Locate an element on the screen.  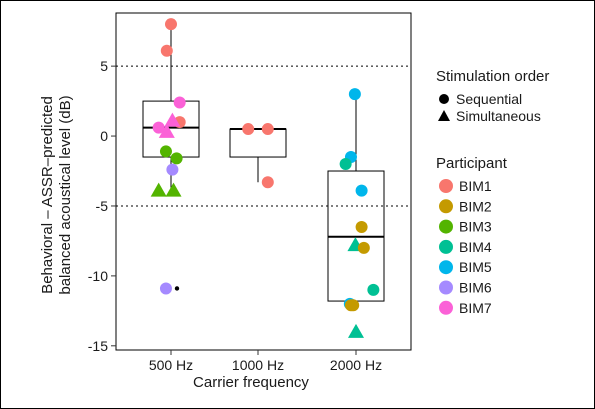
legend-participant-label: BIM1 is located at coordinates (475, 186).